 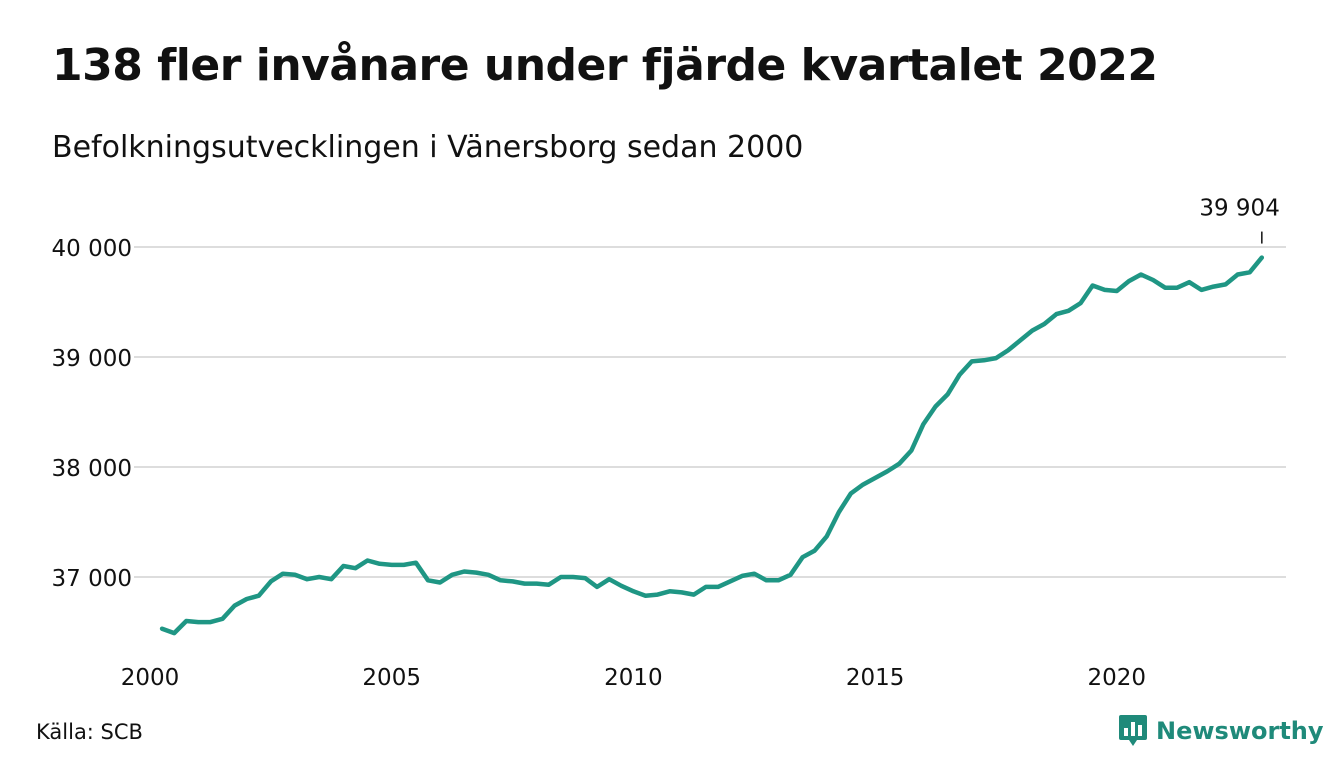 I want to click on x-axis-ticks: 2000 2005 2010 2015 2020, so click(x=633, y=678).